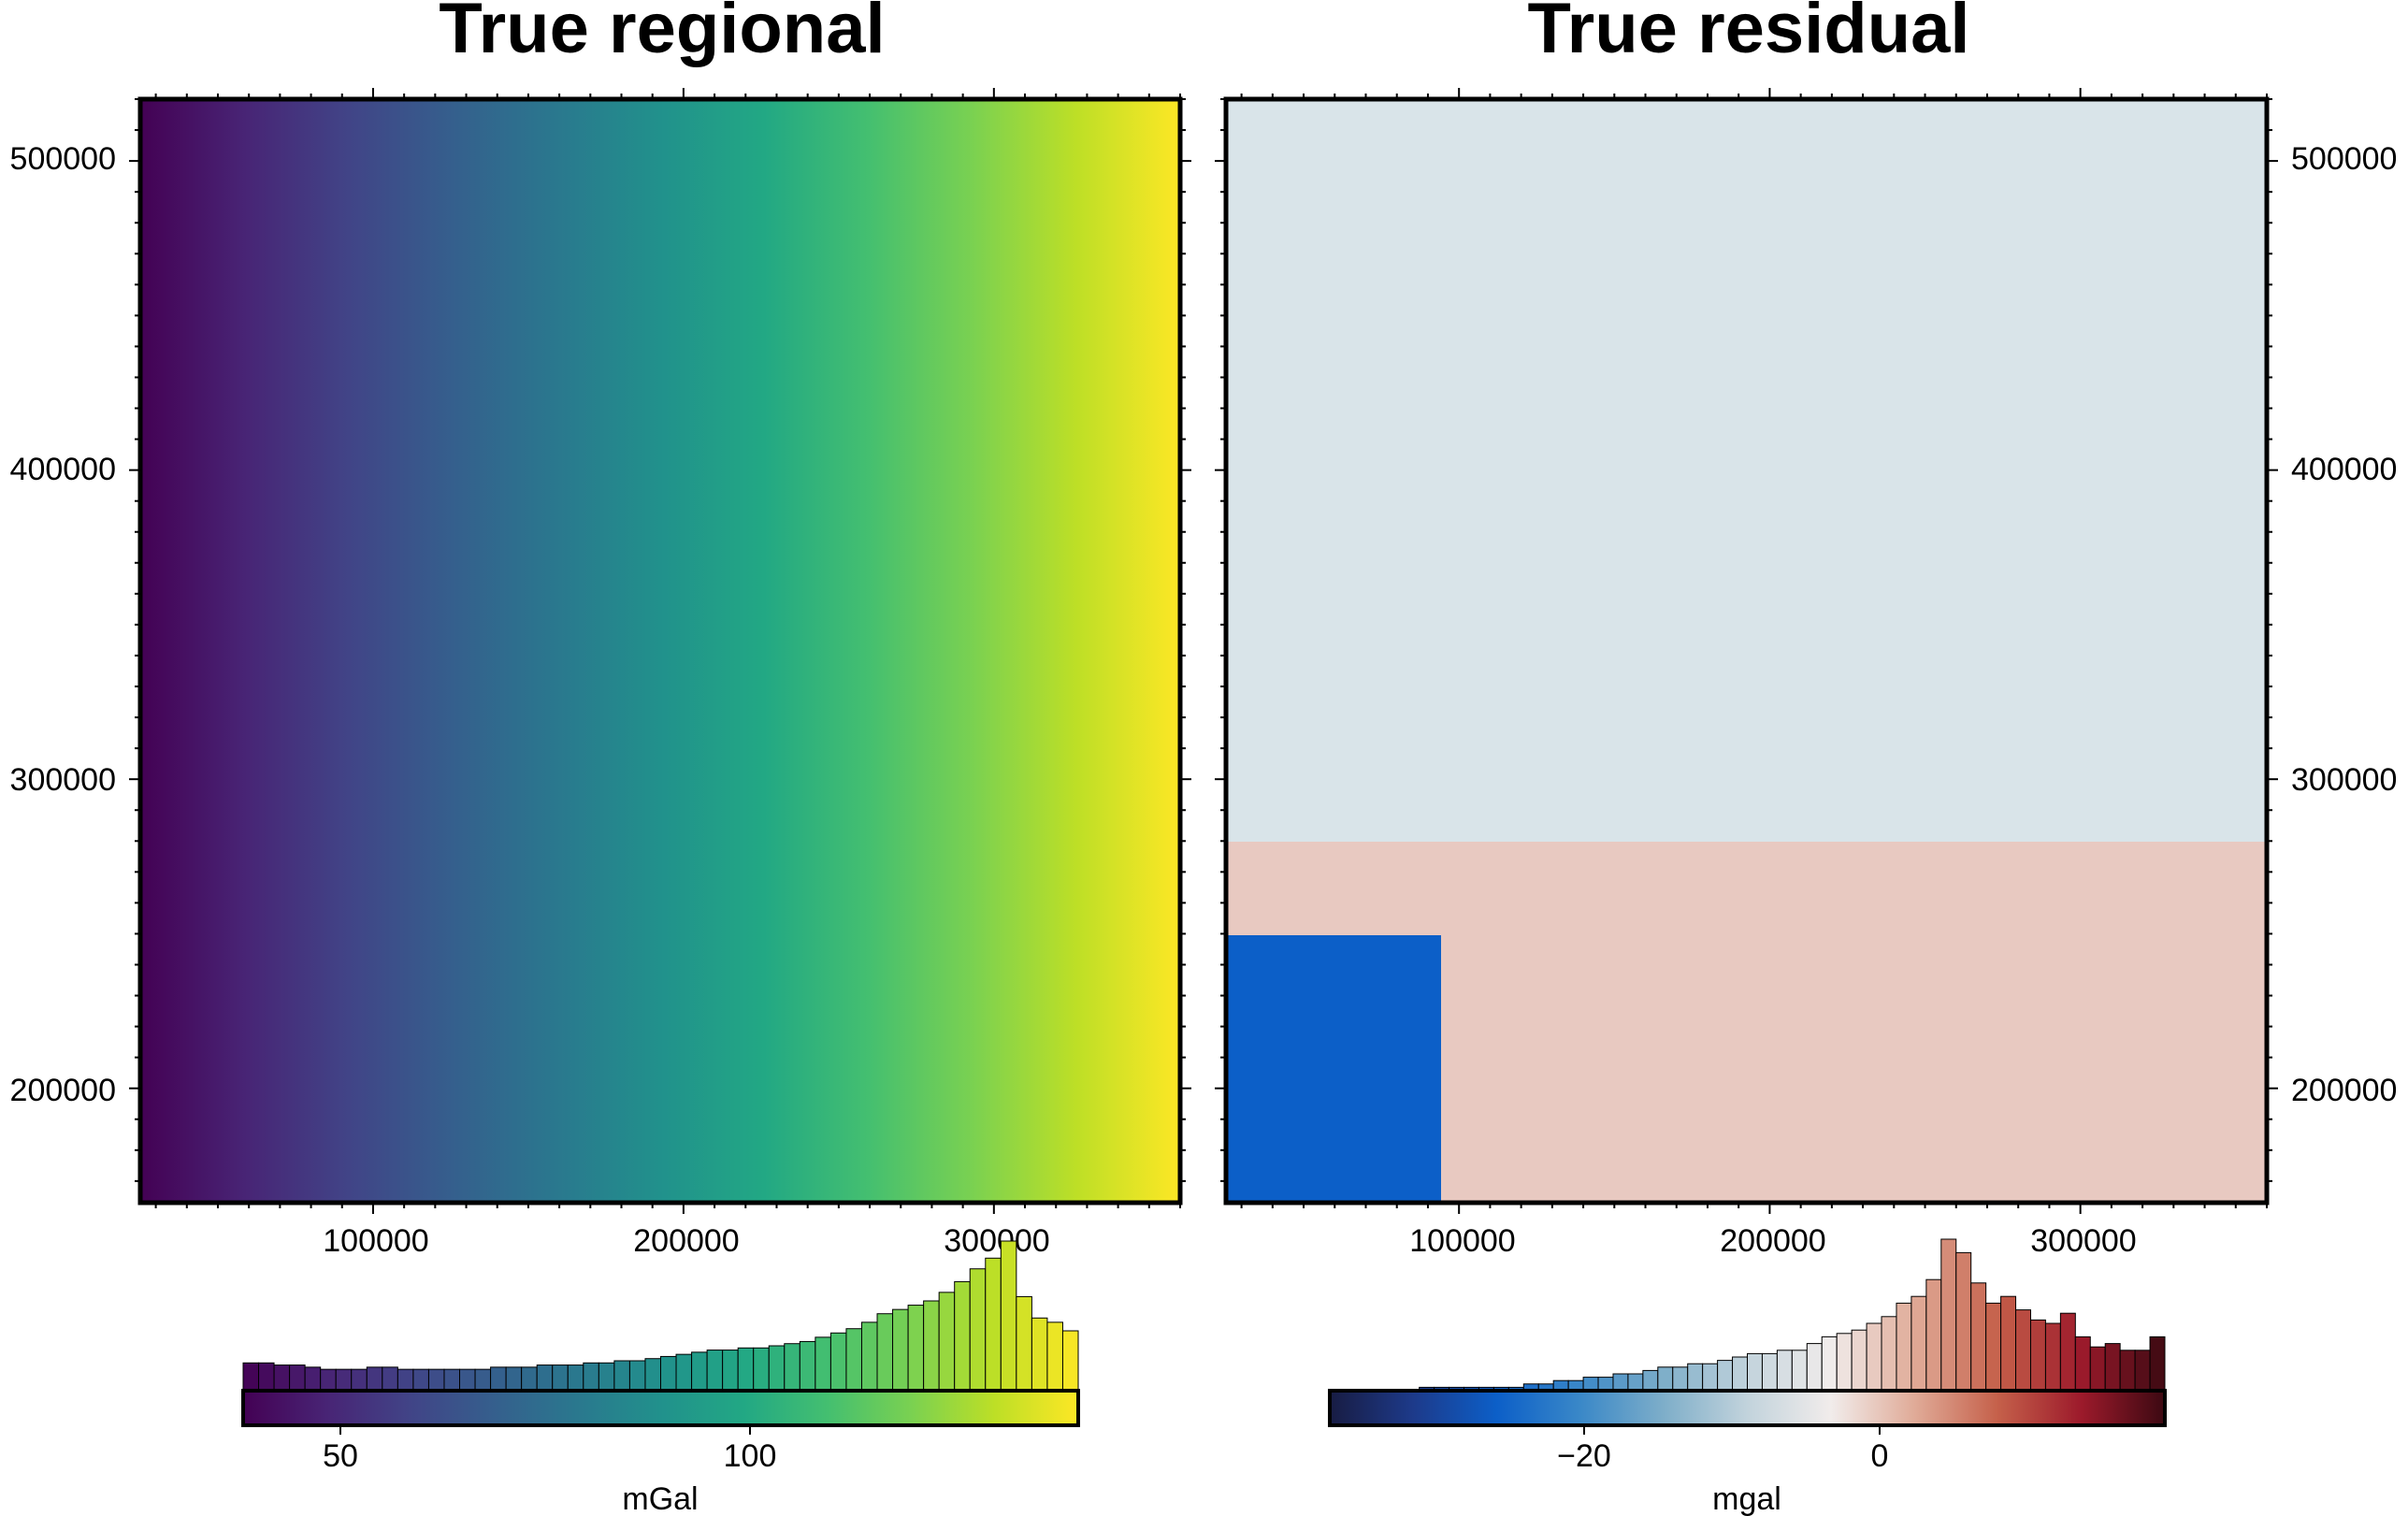  What do you see at coordinates (549, 1449) in the screenshot?
I see `colorbar-ticks-regional: 50 100` at bounding box center [549, 1449].